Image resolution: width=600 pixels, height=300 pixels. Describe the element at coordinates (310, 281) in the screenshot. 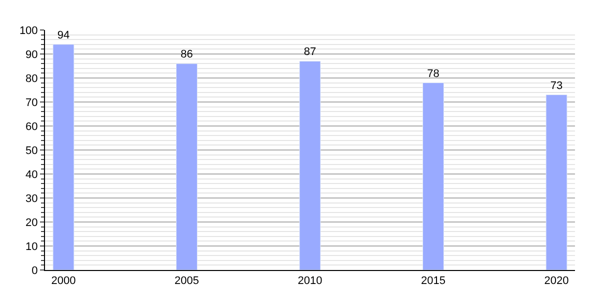

I see `x-tick-label: 2010` at that location.